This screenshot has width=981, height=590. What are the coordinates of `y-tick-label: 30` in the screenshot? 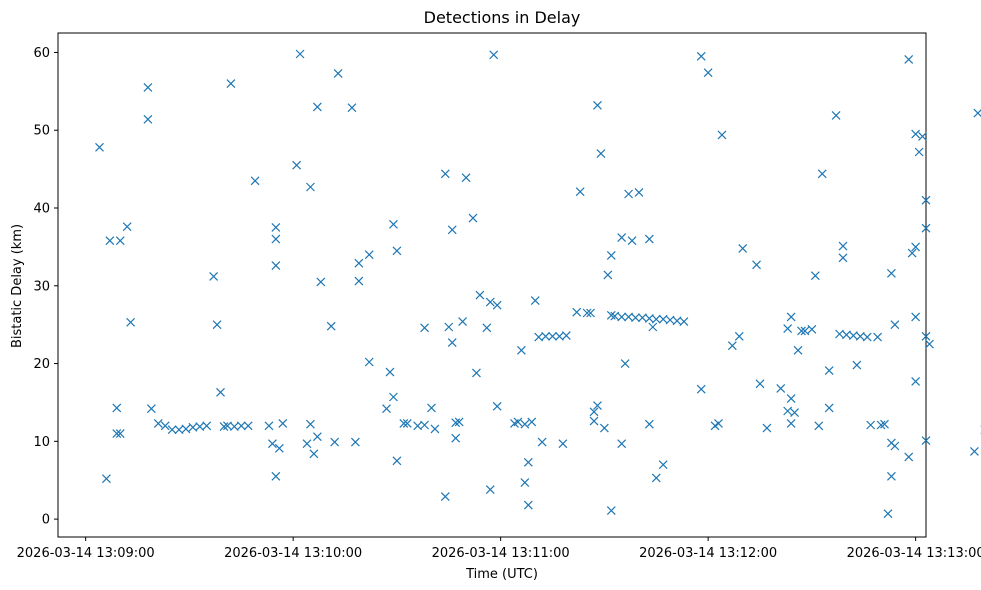 It's located at (41, 286).